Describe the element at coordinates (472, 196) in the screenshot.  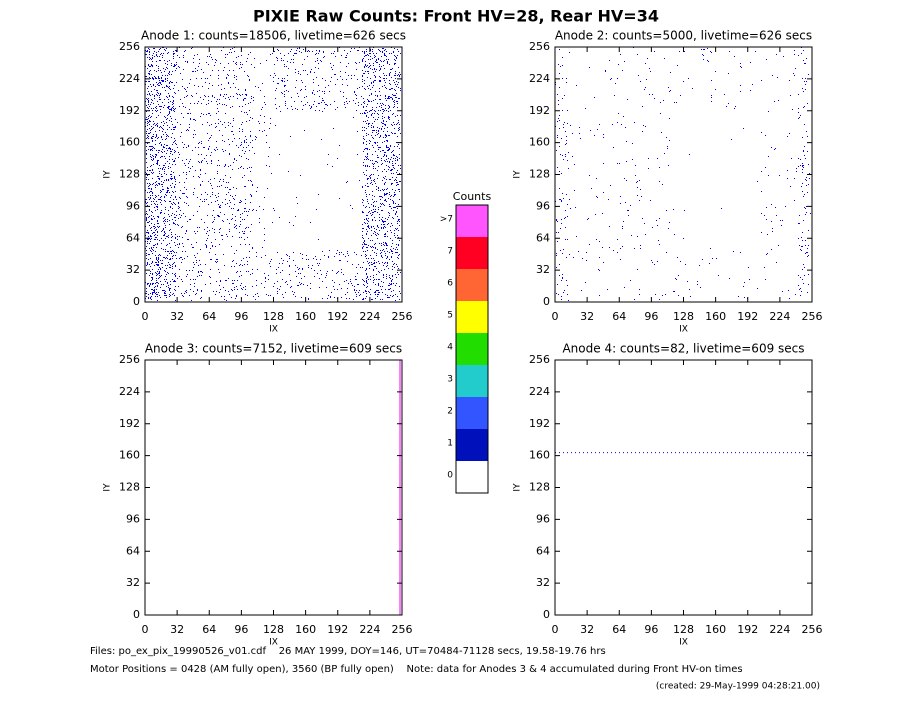
I see `colorbar-title: Counts` at that location.